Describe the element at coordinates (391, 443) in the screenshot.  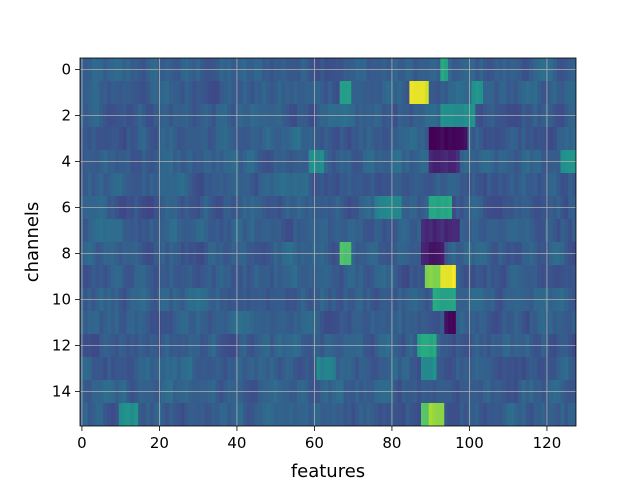
I see `x-tick-label: 80` at that location.